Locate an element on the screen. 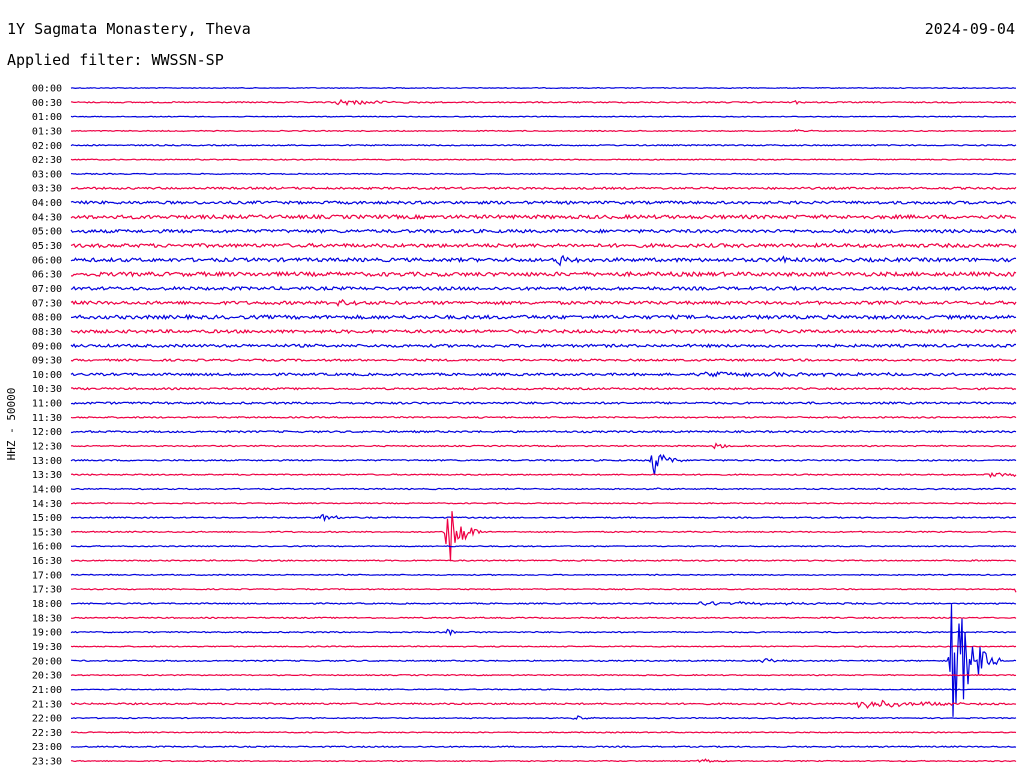 This screenshot has width=1024, height=780. row-time-label: 09:30 is located at coordinates (47, 361).